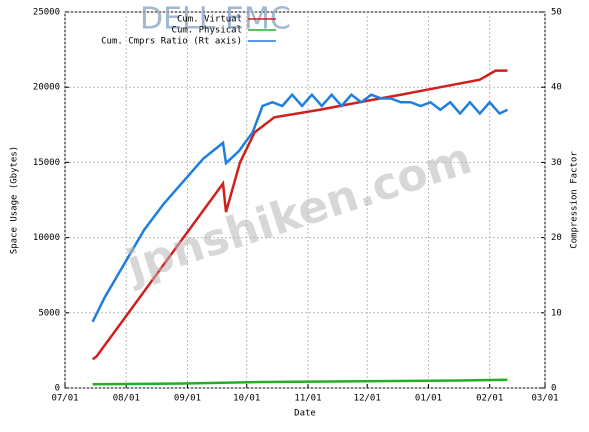  What do you see at coordinates (64, 399) in the screenshot?
I see `x-tick-label: 07/01` at bounding box center [64, 399].